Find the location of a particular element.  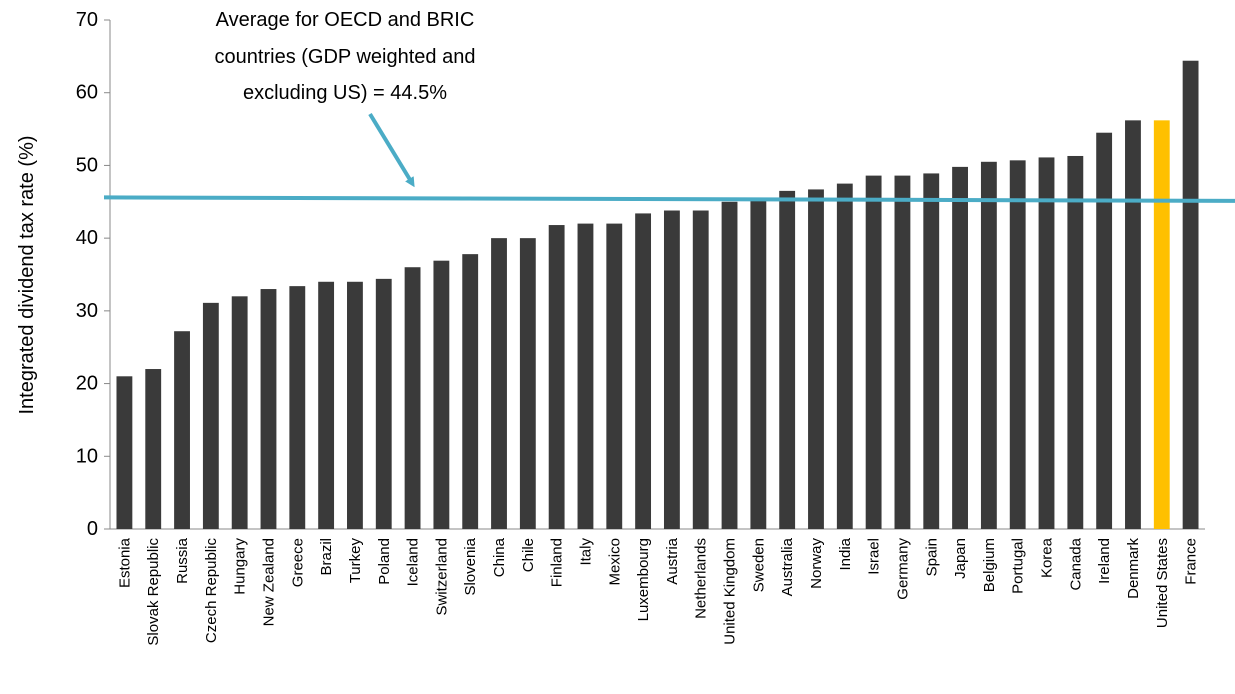

x-tick-label: China is located at coordinates (499, 557).